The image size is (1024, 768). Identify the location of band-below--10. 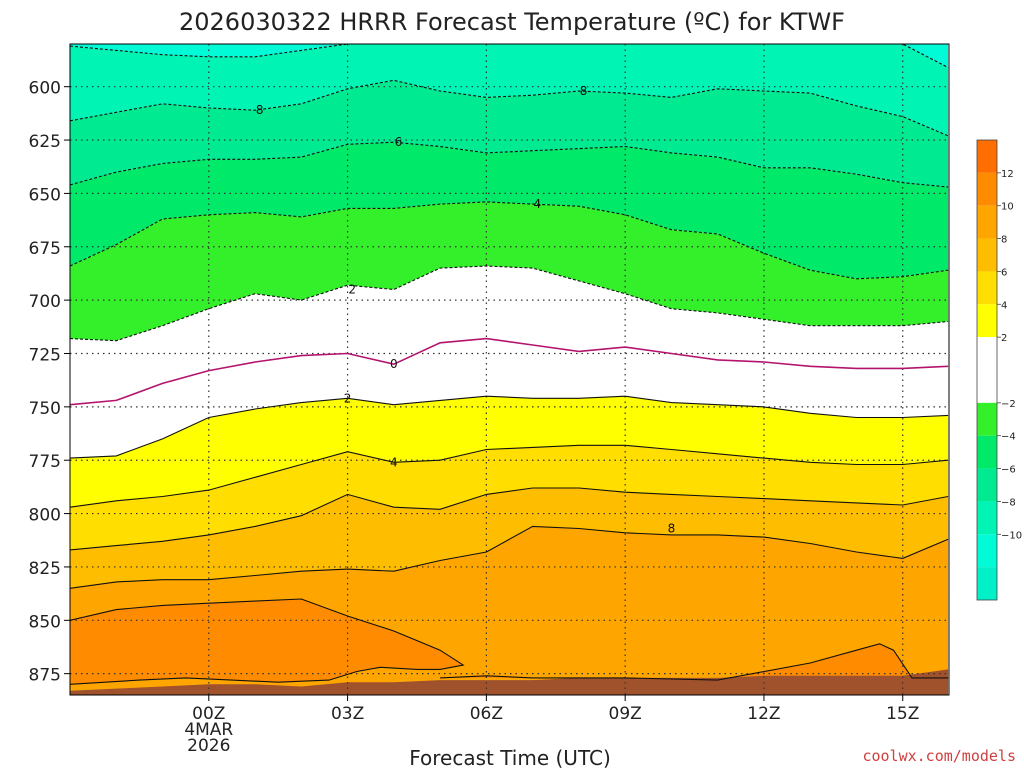
(509, 56).